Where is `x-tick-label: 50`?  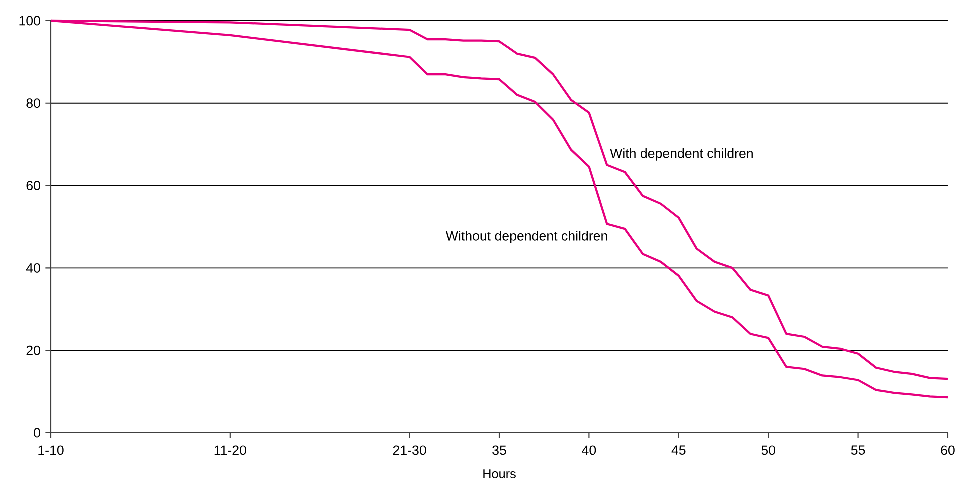 x-tick-label: 50 is located at coordinates (769, 451).